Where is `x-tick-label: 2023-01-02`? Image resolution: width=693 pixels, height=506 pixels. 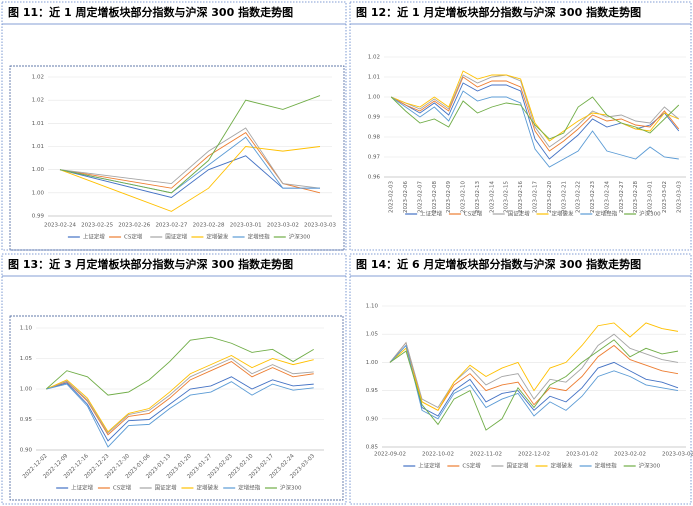 x-tick-label: 2023-01-02 is located at coordinates (582, 455).